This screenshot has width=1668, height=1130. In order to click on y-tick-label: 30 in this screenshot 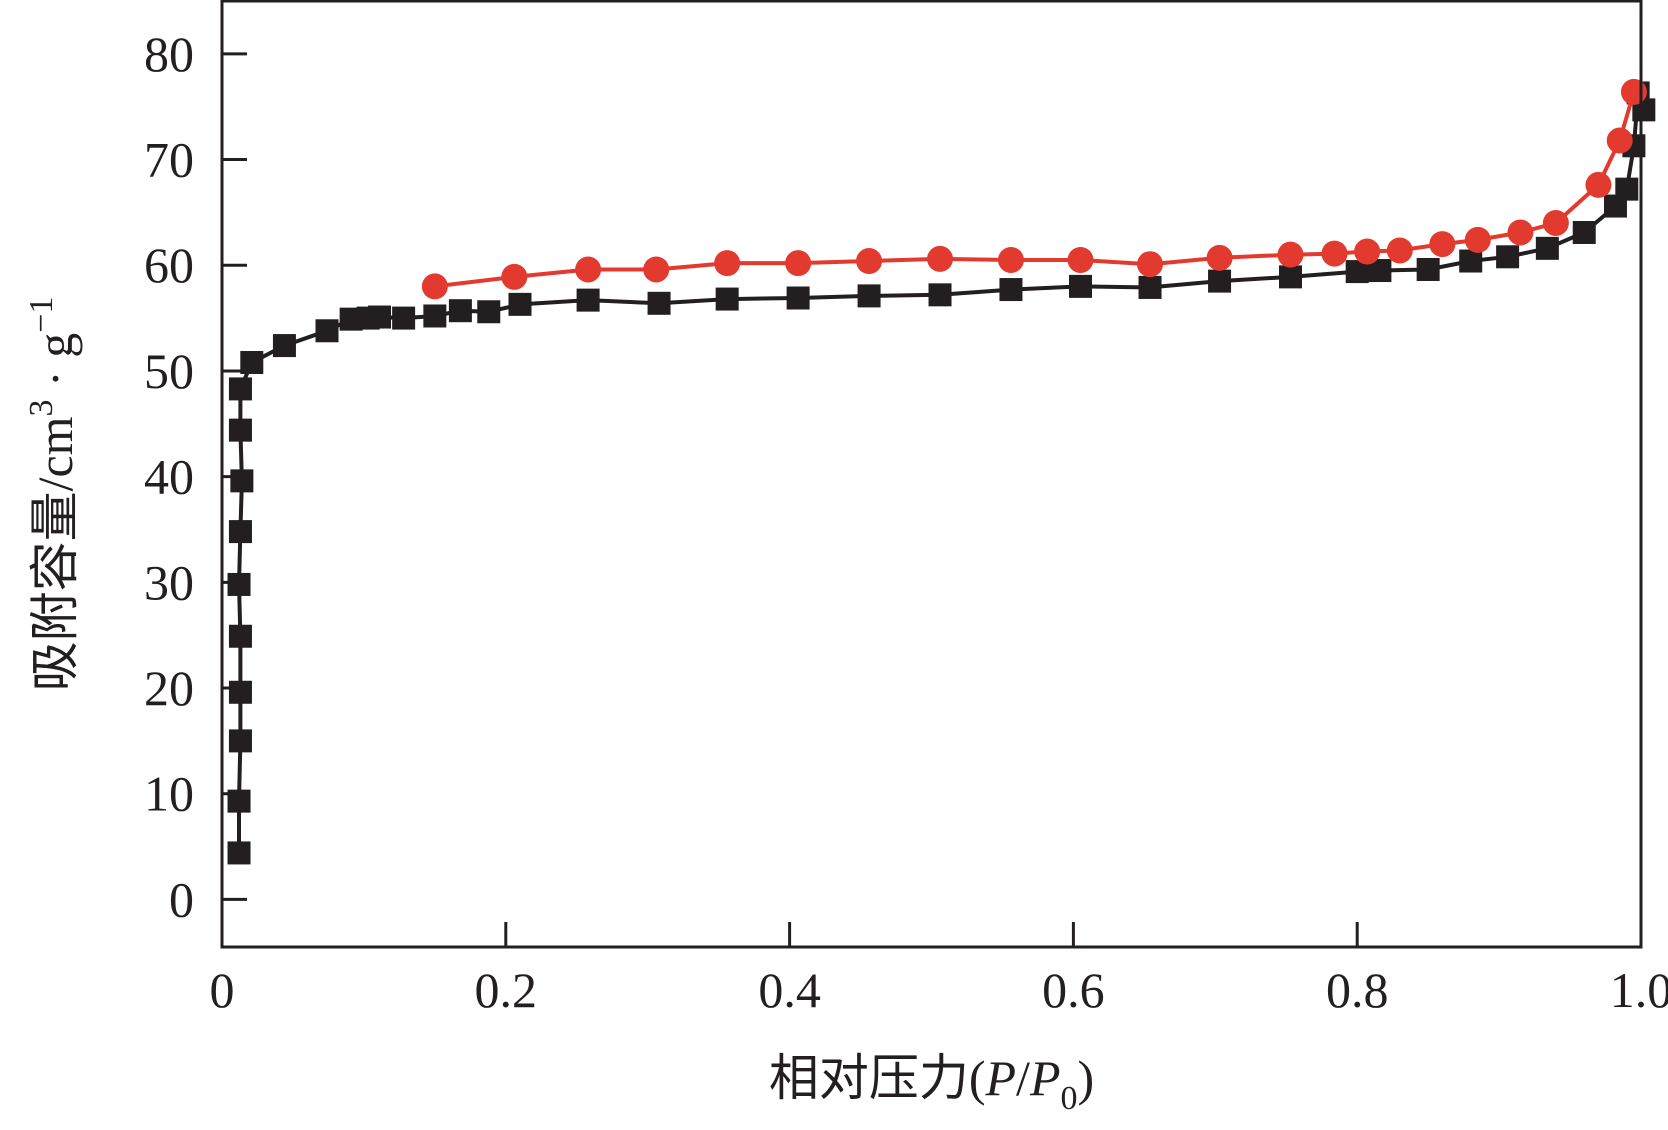, I will do `click(169, 582)`.